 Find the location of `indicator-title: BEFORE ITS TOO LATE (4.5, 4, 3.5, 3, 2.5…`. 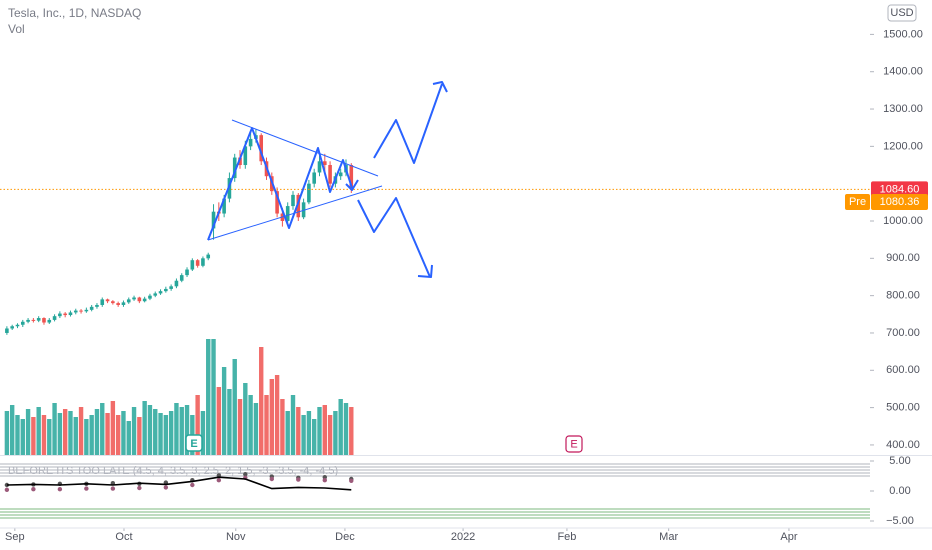

indicator-title: BEFORE ITS TOO LATE (4.5, 4, 3.5, 3, 2.5… is located at coordinates (173, 471).